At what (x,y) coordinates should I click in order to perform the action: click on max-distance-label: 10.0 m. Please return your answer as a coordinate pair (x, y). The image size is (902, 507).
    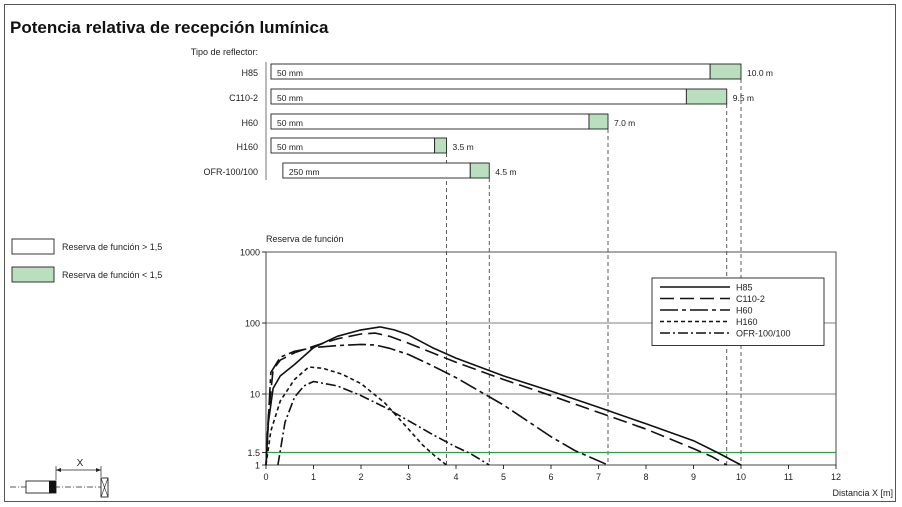
    Looking at the image, I should click on (760, 73).